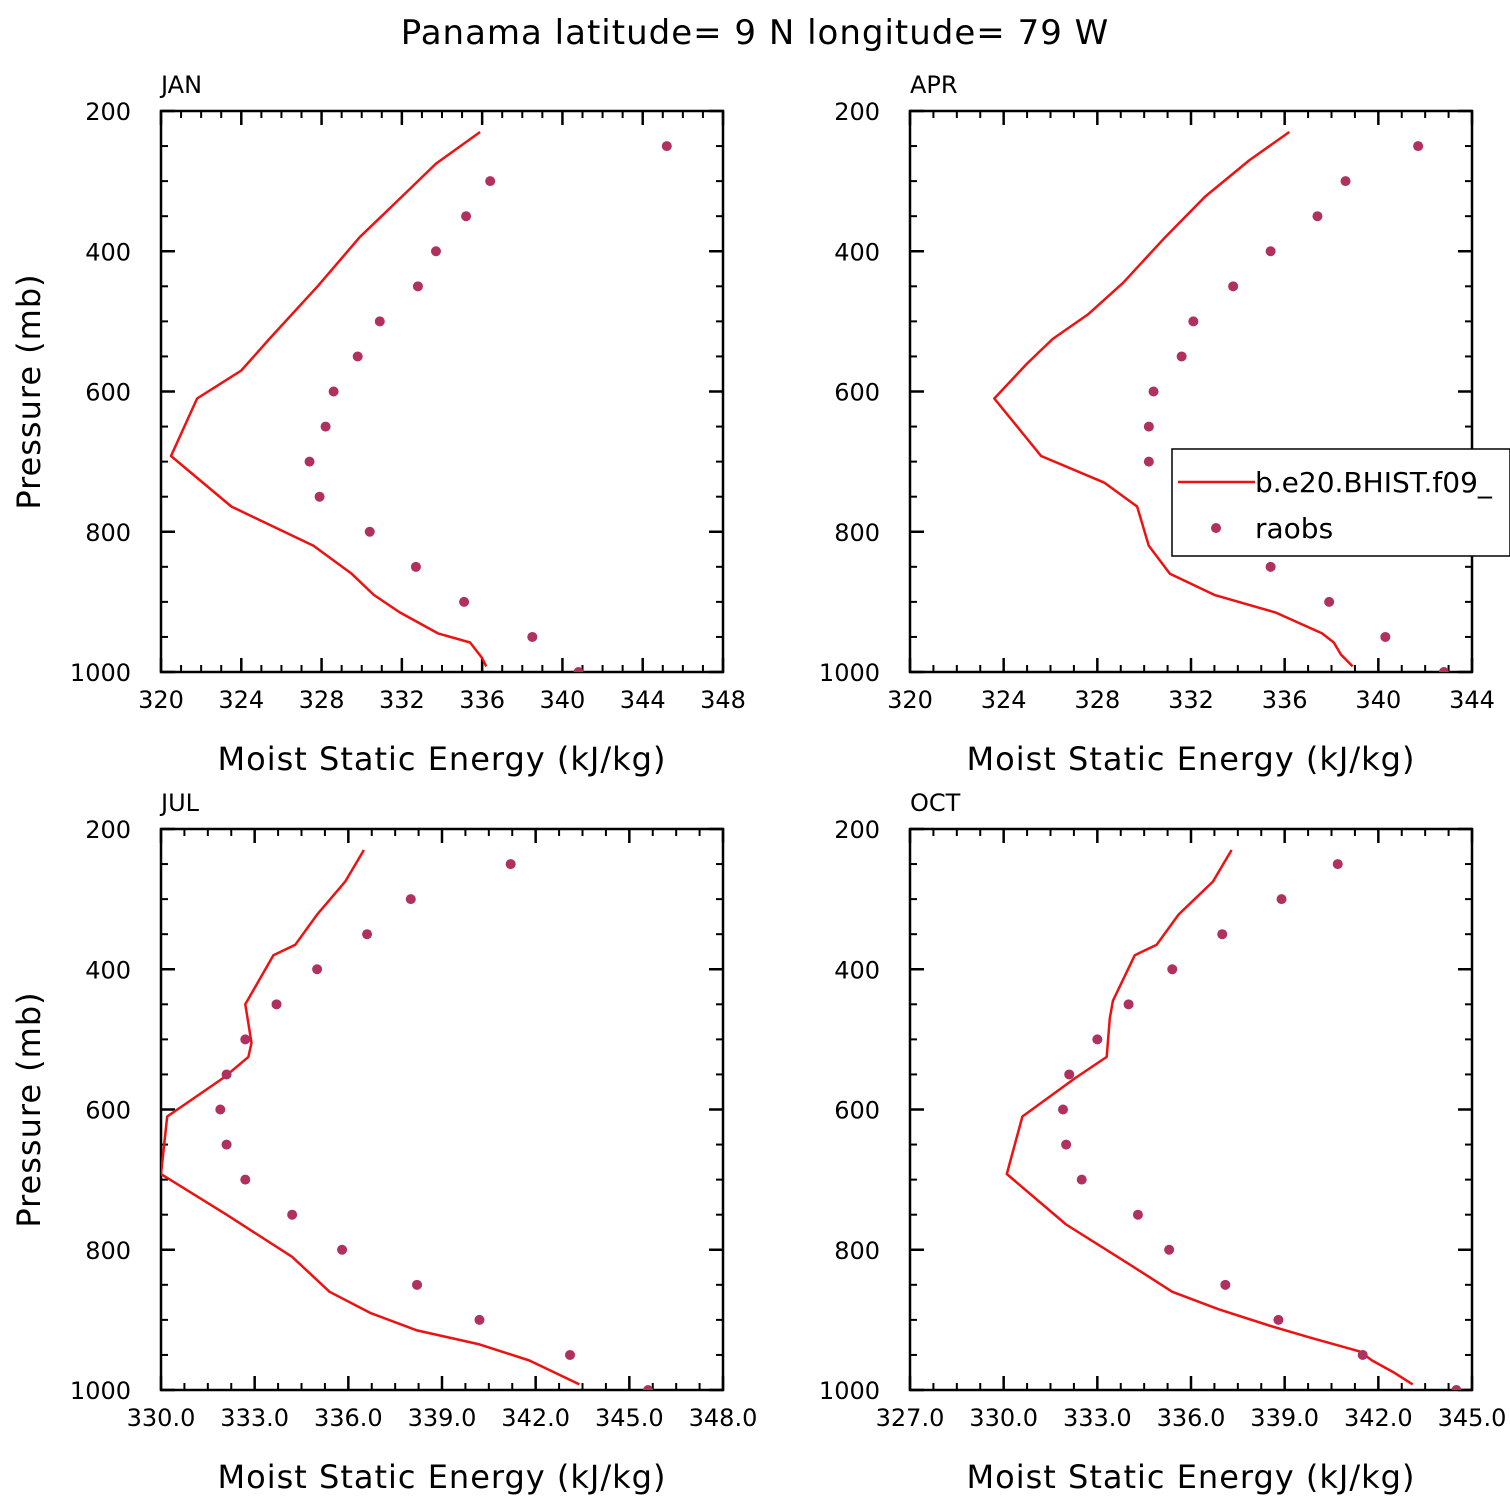 This screenshot has height=1510, width=1510. I want to click on x-tick-label: 348.0, so click(723, 1418).